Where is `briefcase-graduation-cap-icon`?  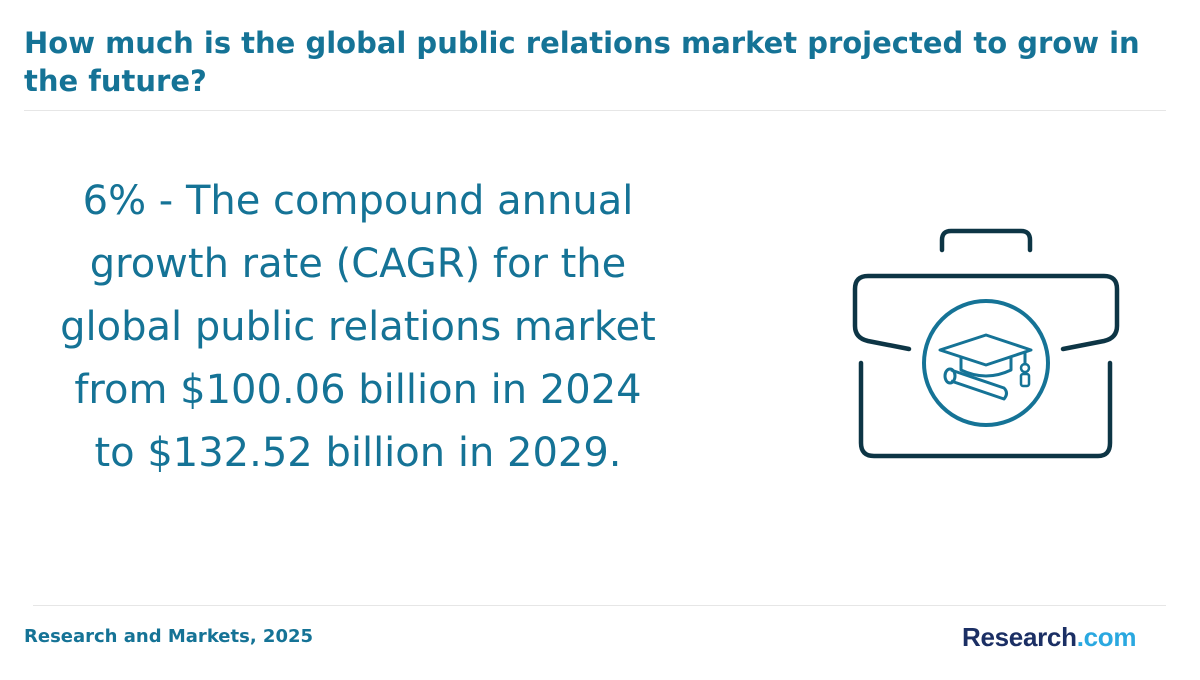 briefcase-graduation-cap-icon is located at coordinates (986, 344).